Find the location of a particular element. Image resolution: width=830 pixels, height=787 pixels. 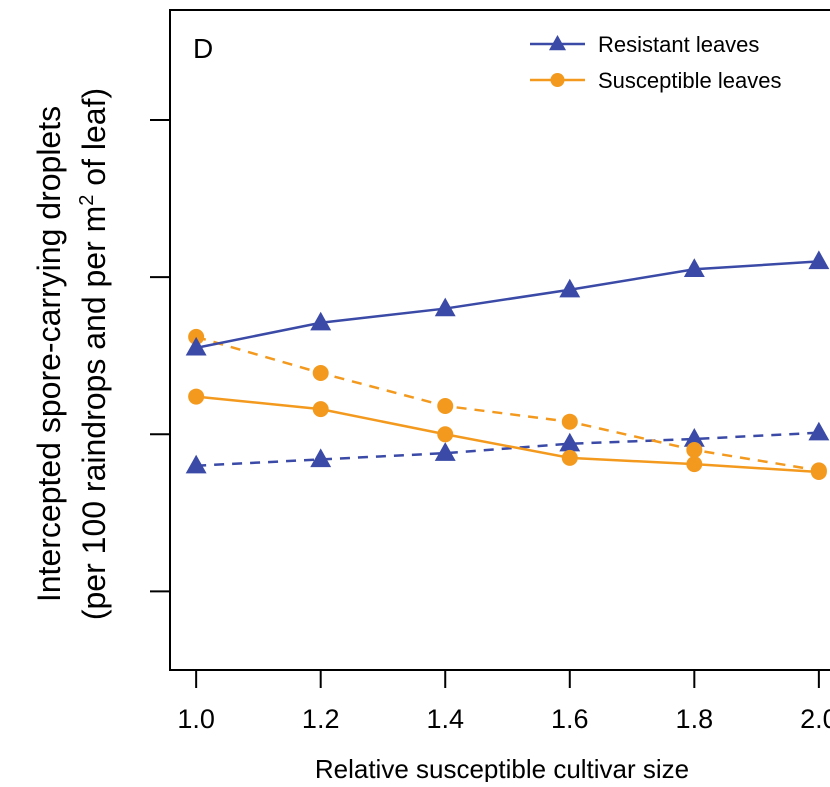

legend: Resistant leaves Susceptible leaves is located at coordinates (655, 62).